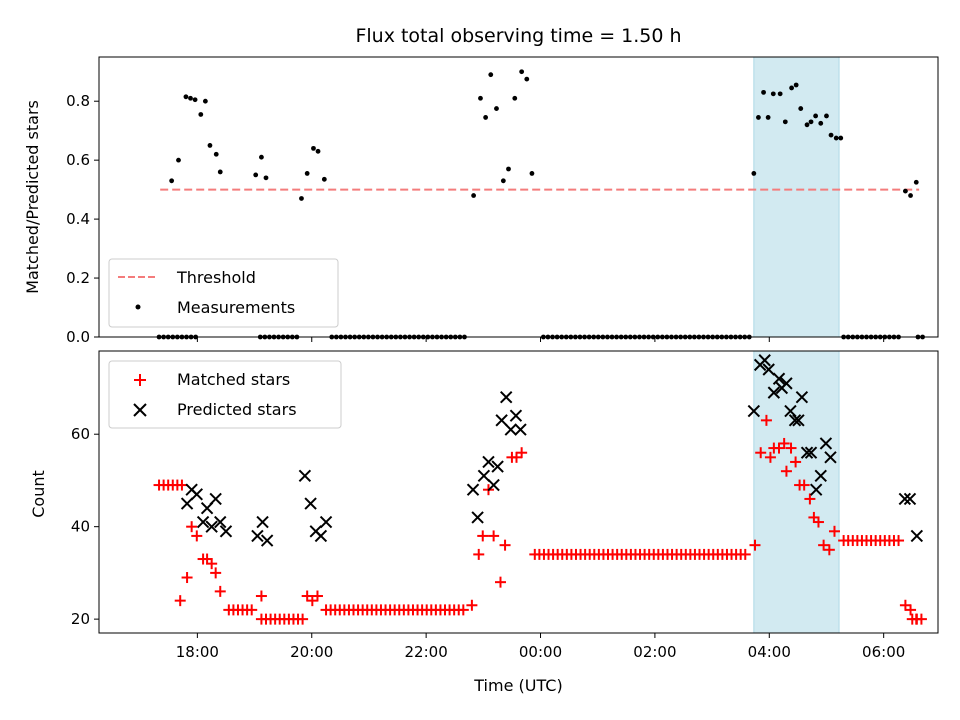 The width and height of the screenshot is (960, 720). I want to click on chart-title: Flux total observing time = 1.50 h, so click(518, 36).